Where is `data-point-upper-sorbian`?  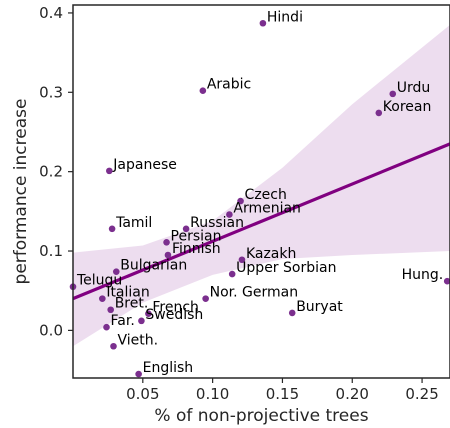
data-point-upper-sorbian is located at coordinates (232, 274).